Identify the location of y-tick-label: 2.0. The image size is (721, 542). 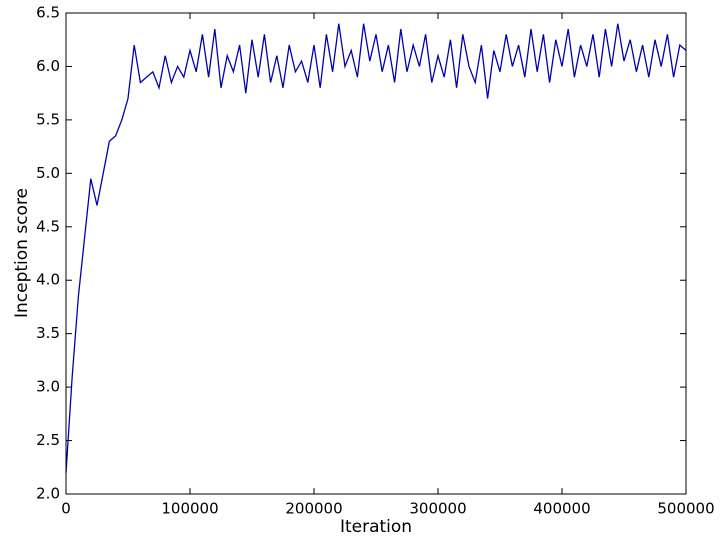
(48, 494).